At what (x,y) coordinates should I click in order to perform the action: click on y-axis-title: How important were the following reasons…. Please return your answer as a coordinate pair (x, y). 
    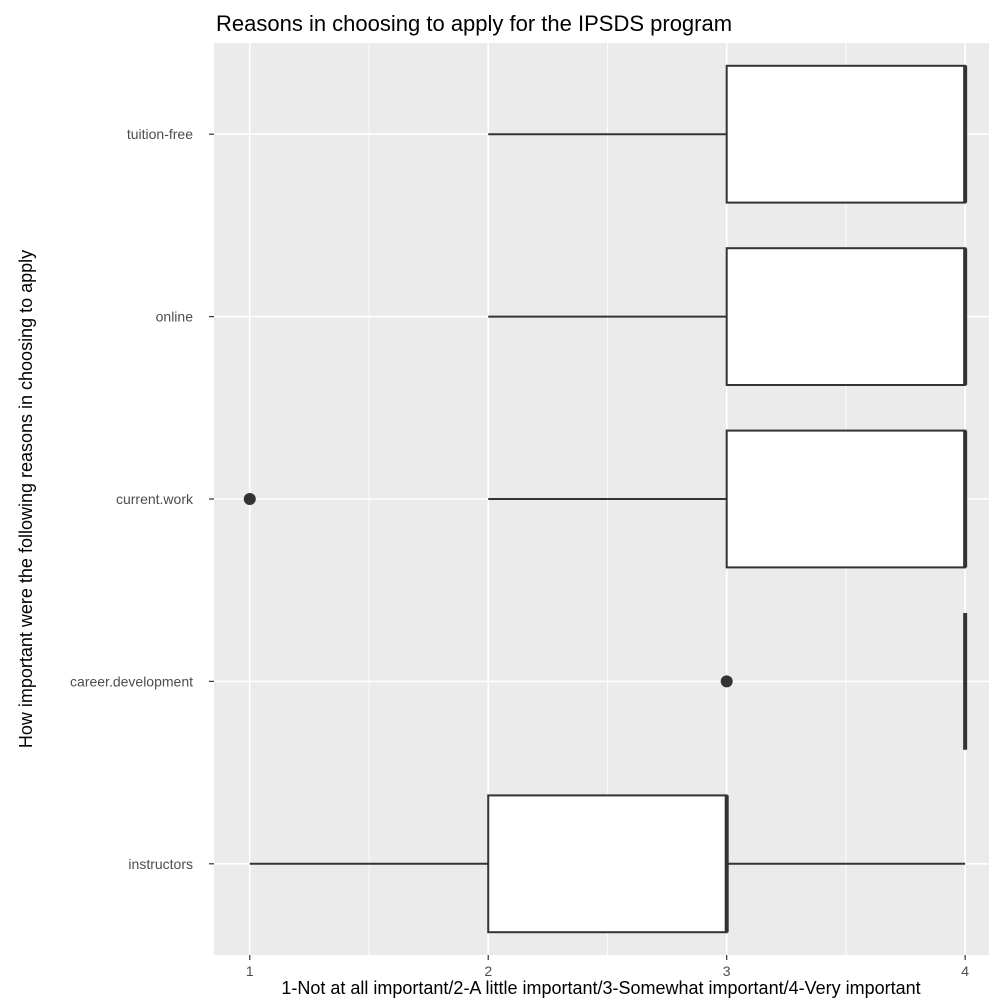
    Looking at the image, I should click on (26, 499).